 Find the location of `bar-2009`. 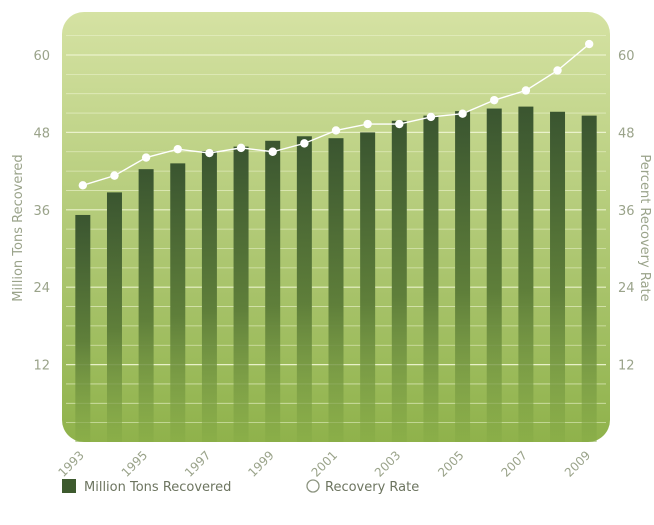

bar-2009 is located at coordinates (589, 278).